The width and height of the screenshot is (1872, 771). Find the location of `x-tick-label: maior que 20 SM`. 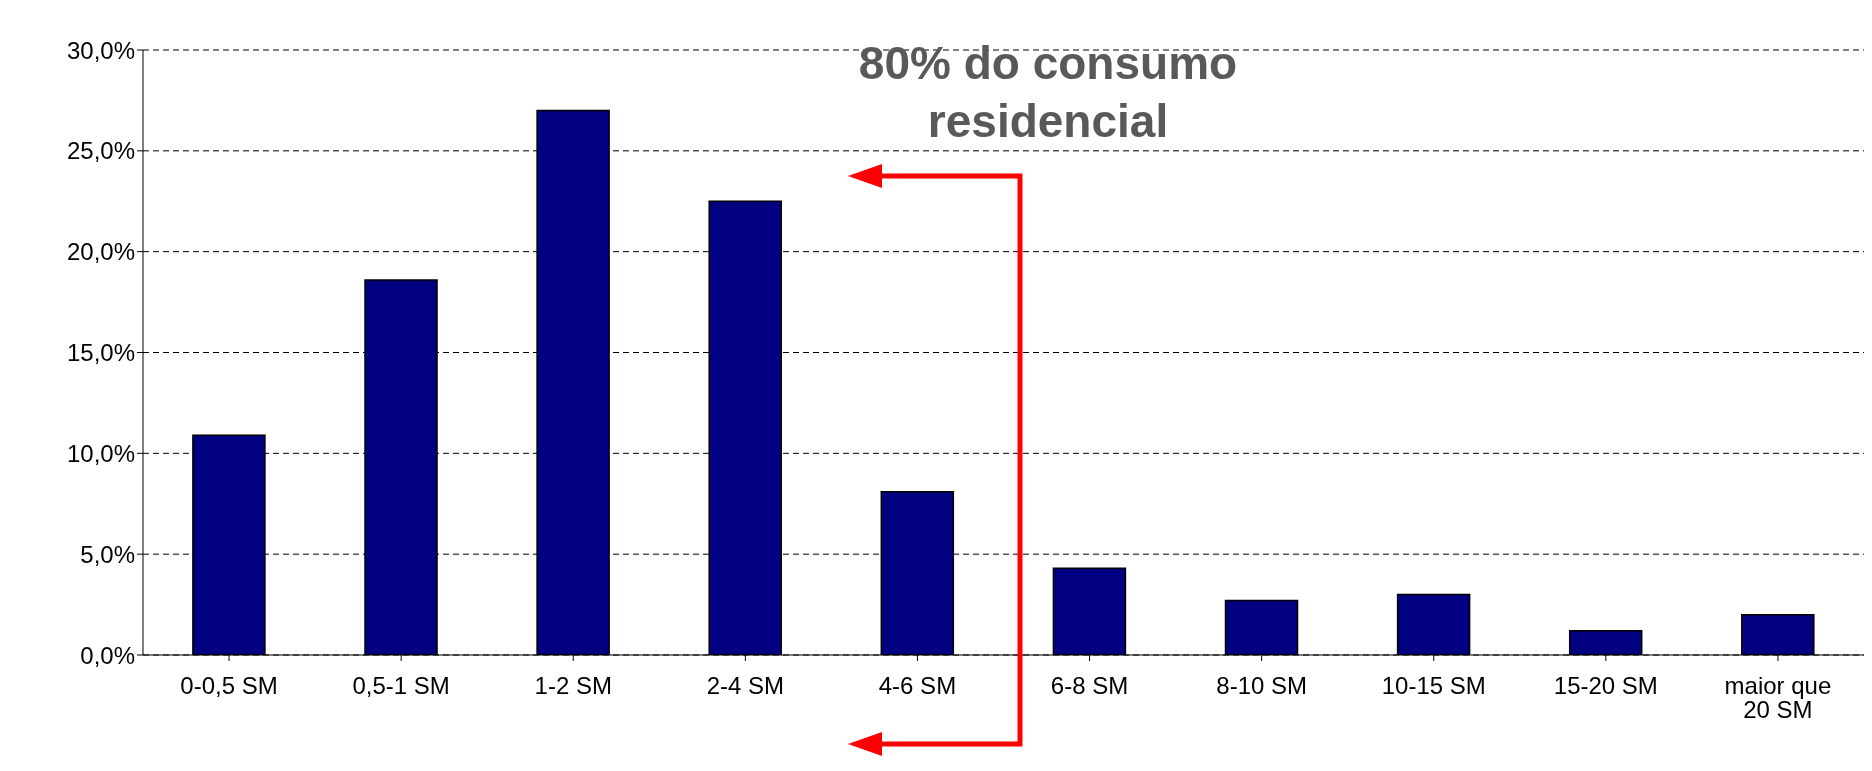

x-tick-label: maior que 20 SM is located at coordinates (1778, 698).